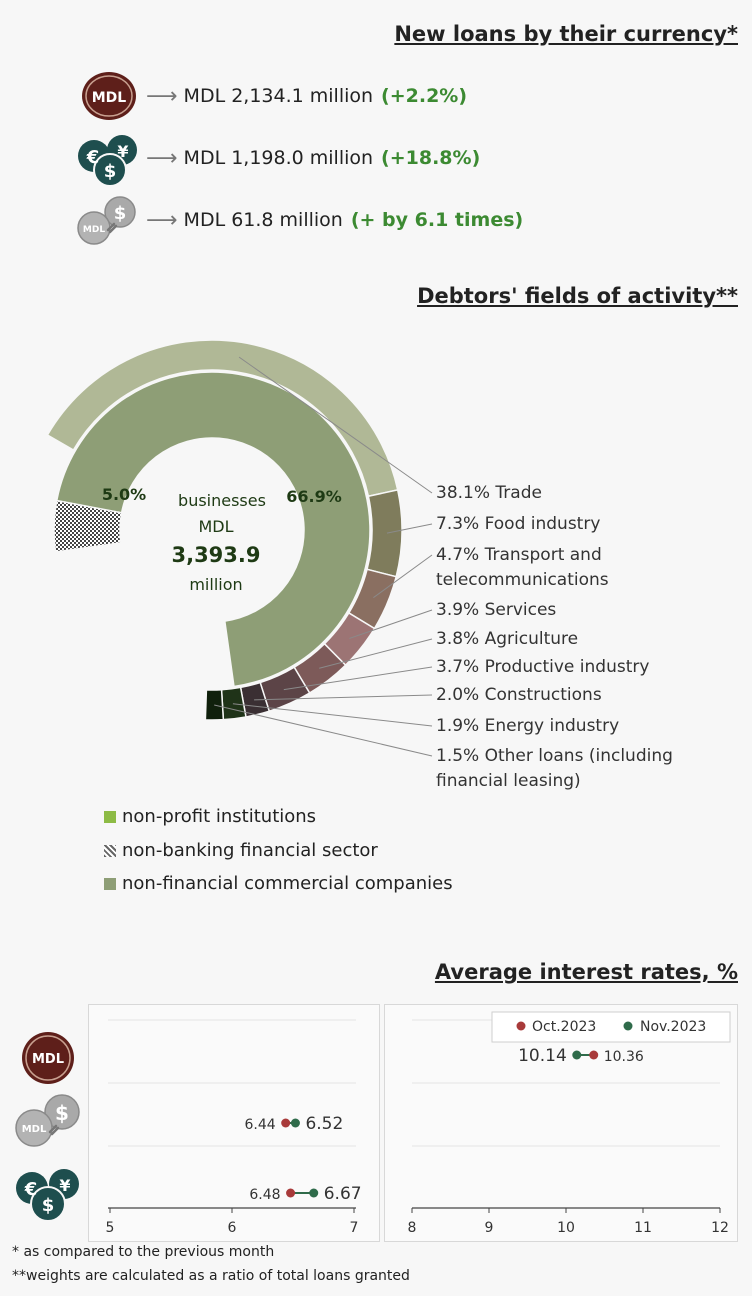 The image size is (752, 1296). Describe the element at coordinates (437, 220) in the screenshot. I see `currency-change: (+ by 6.1 times)` at that location.